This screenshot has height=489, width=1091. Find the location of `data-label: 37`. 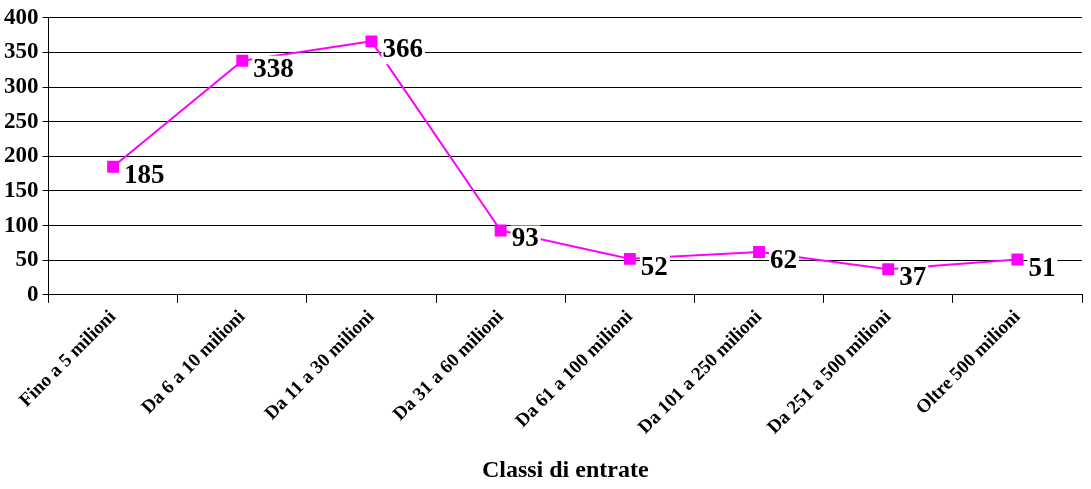

data-label: 37 is located at coordinates (913, 276).